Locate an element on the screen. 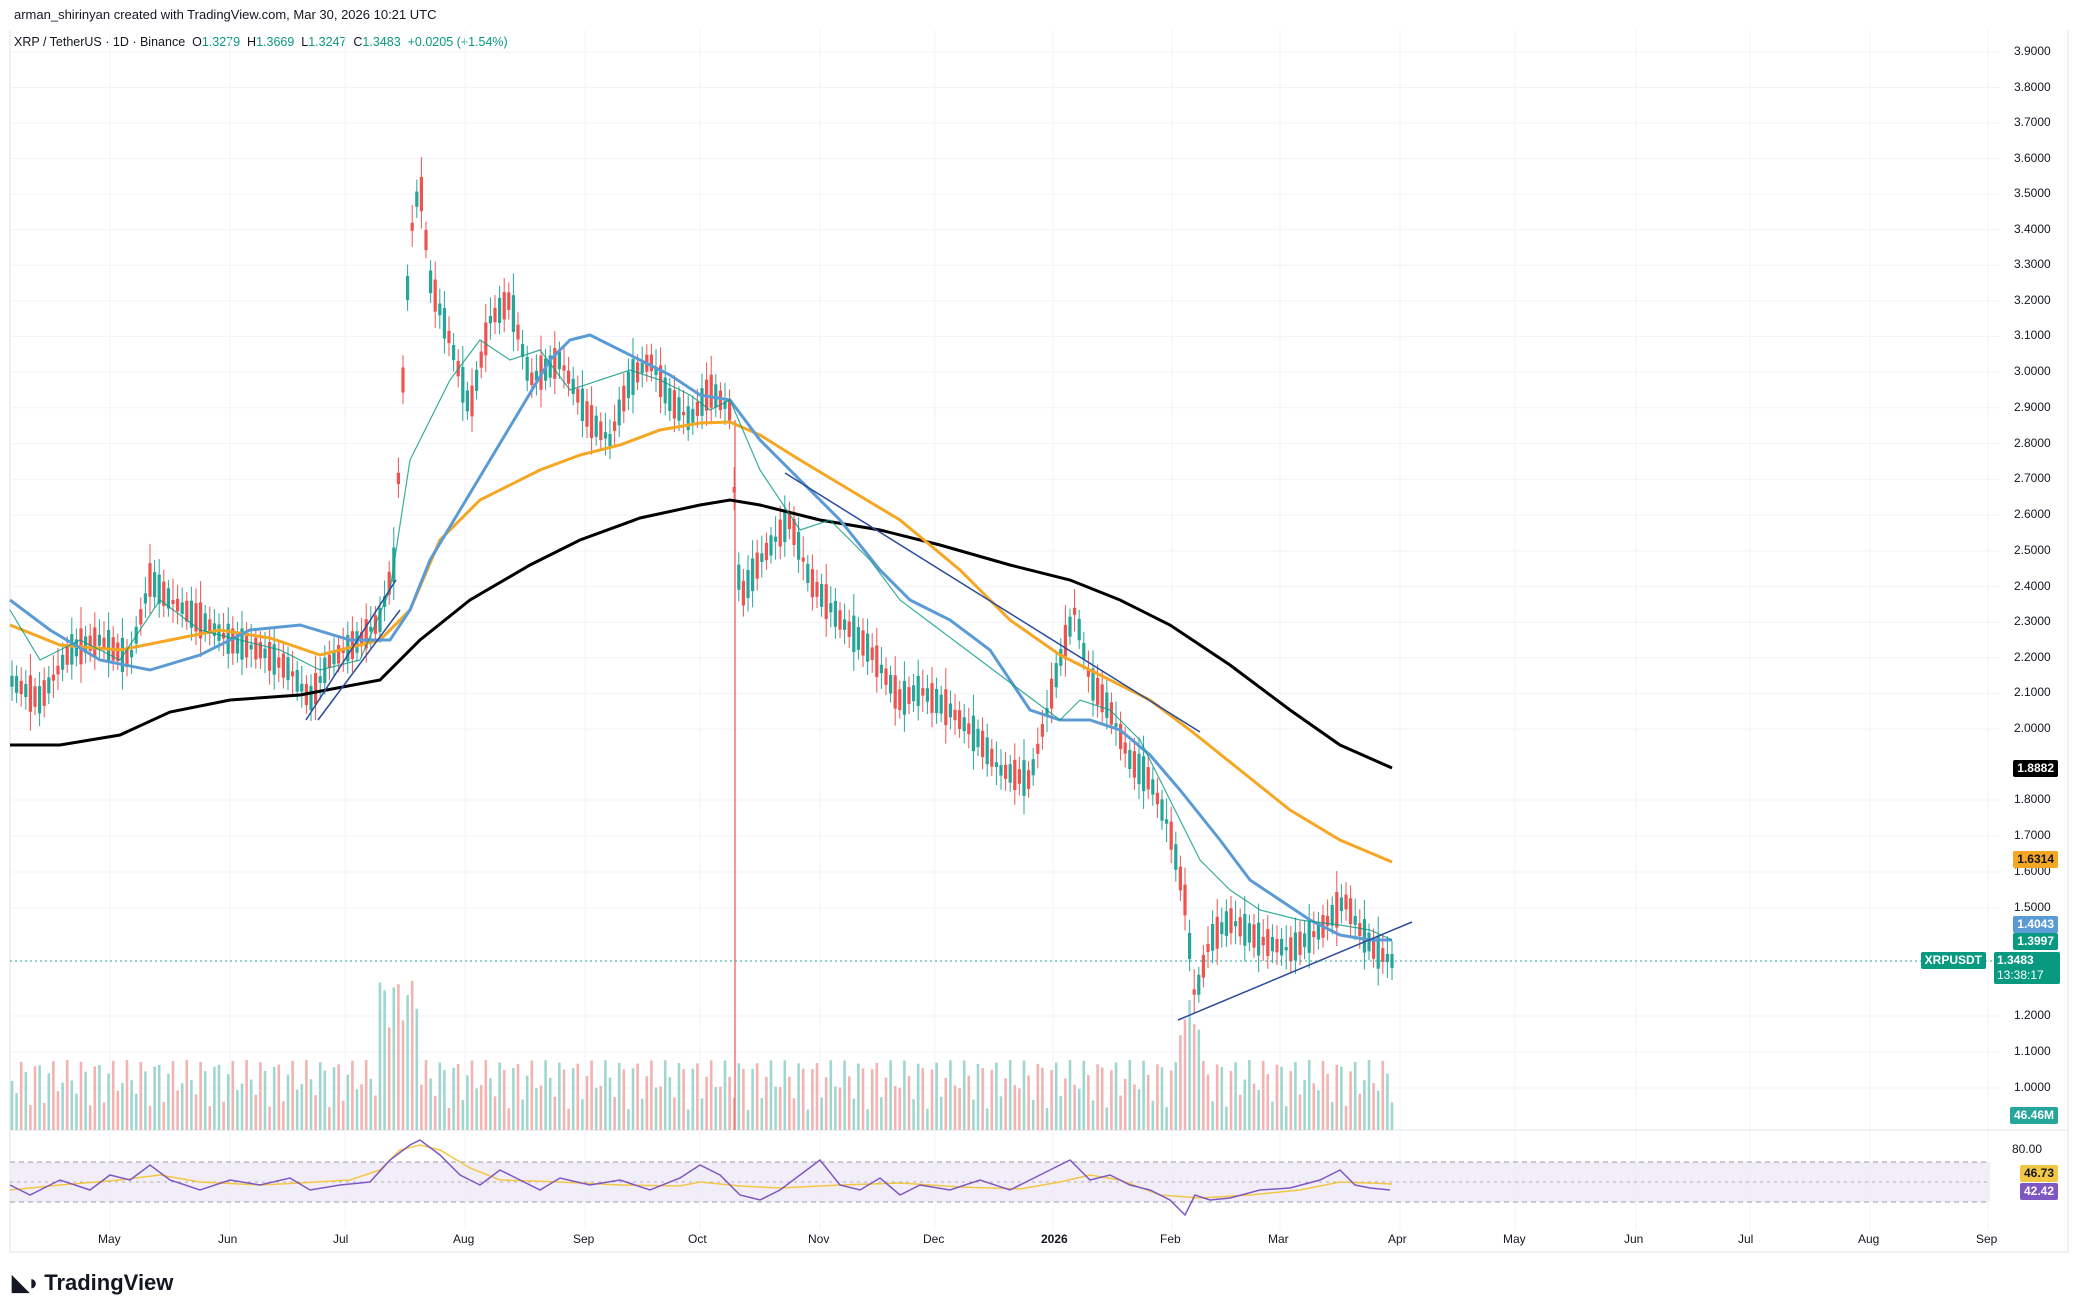 The image size is (2078, 1311). price-tick-label: 2.3000 is located at coordinates (2032, 621).